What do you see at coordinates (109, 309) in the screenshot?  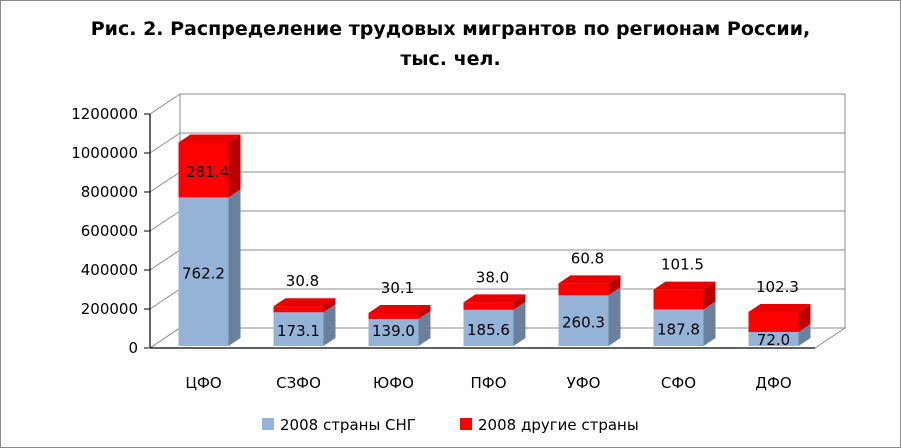 I see `y-tick-label: 200000` at bounding box center [109, 309].